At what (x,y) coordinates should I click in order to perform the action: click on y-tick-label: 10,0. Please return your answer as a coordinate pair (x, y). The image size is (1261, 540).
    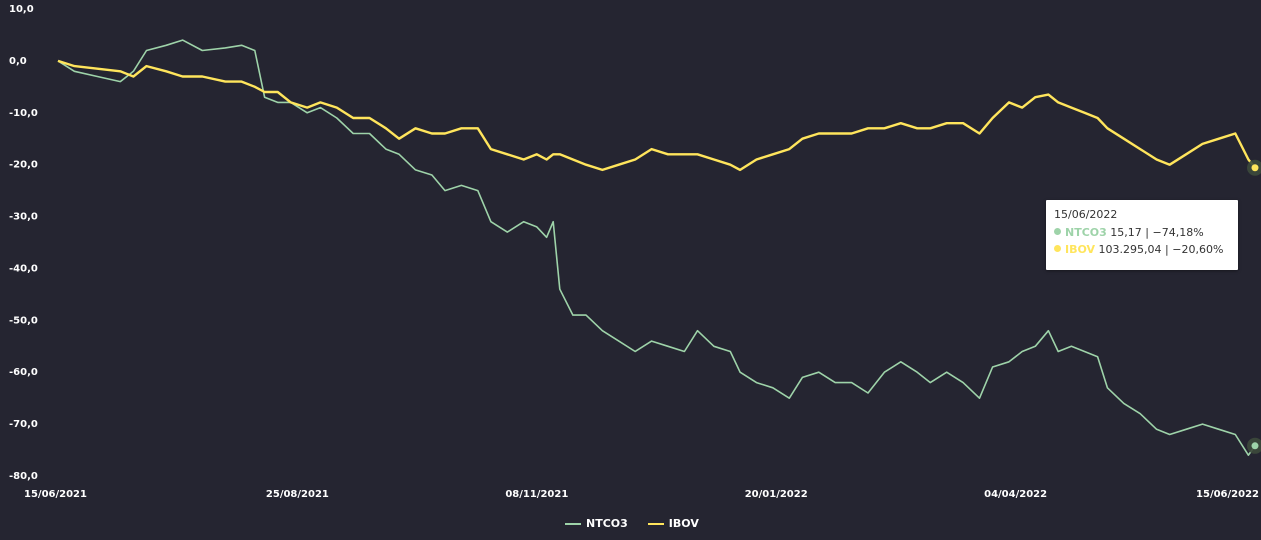
    Looking at the image, I should click on (21, 9).